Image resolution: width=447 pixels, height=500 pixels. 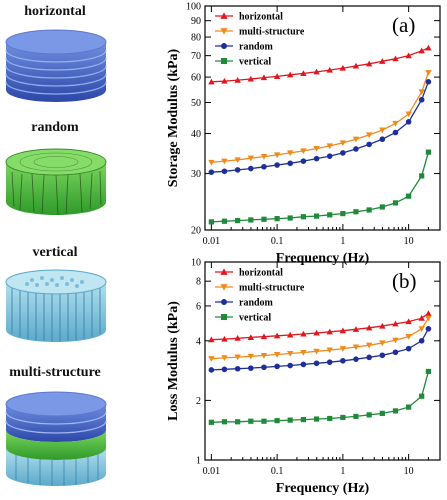 What do you see at coordinates (193, 7) in the screenshot?
I see `y-tick-label: 100` at bounding box center [193, 7].